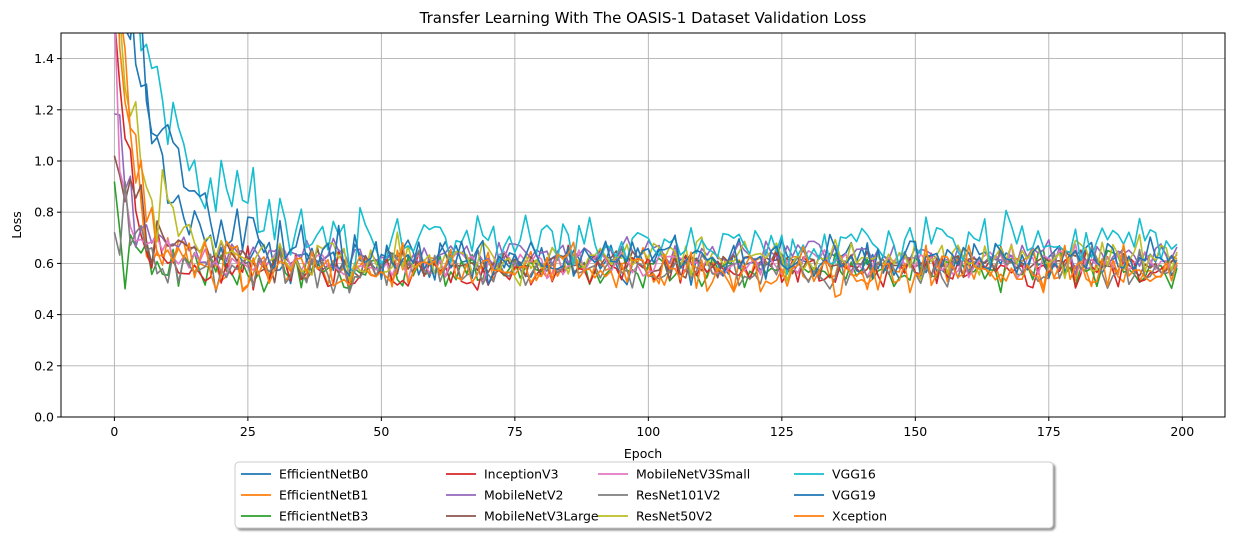  What do you see at coordinates (44, 263) in the screenshot?
I see `y-tick-label: 0.6` at bounding box center [44, 263].